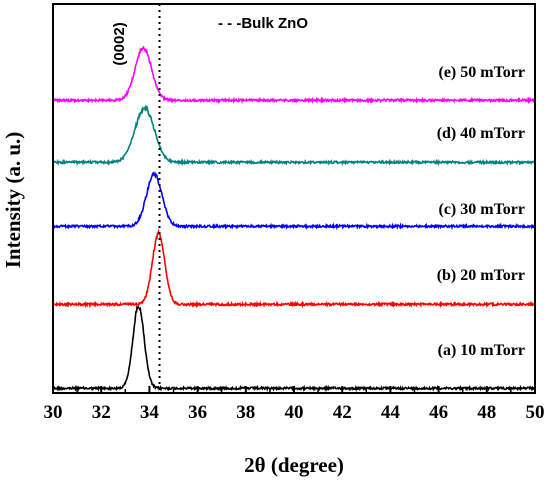  I want to click on series-label-2: (b) 20 mTorr, so click(481, 275).